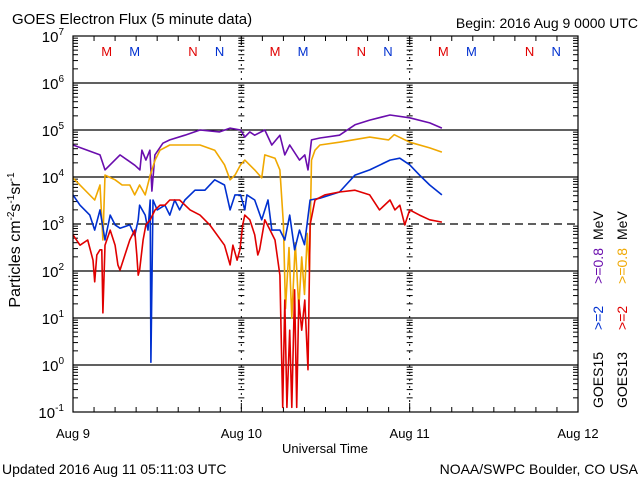  What do you see at coordinates (53, 177) in the screenshot?
I see `y-tick-label: 10⁴` at bounding box center [53, 177].